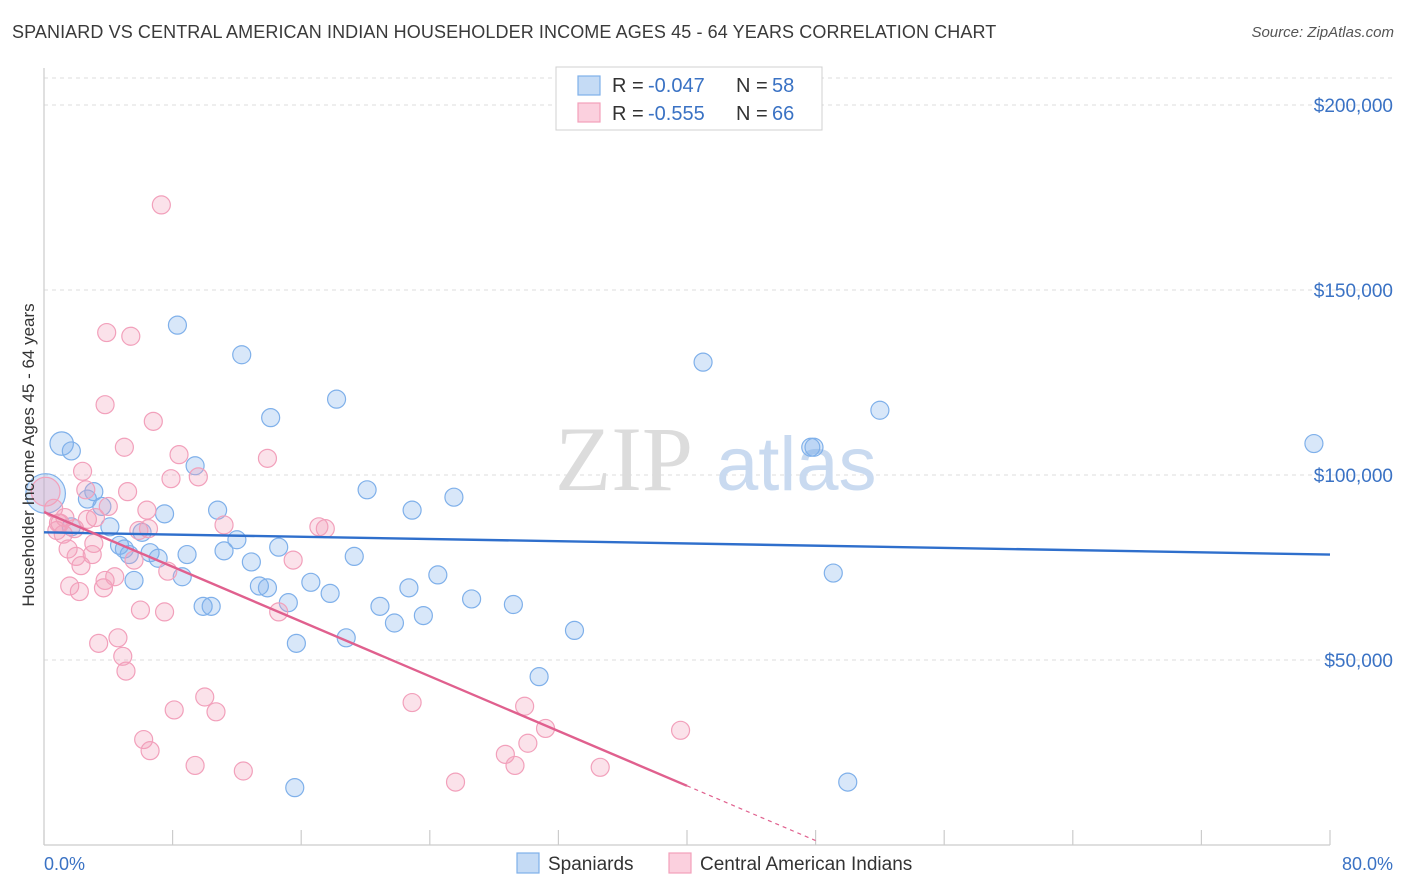 The image size is (1406, 892). What do you see at coordinates (624, 459) in the screenshot?
I see `watermark-zip: ZIP` at bounding box center [624, 459].